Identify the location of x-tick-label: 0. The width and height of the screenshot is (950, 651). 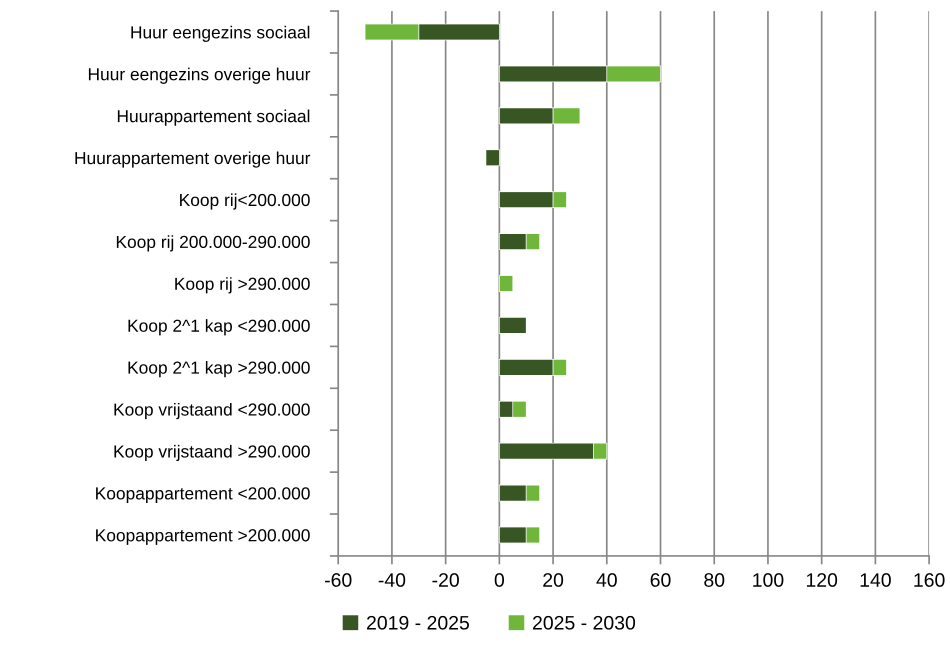
(499, 580).